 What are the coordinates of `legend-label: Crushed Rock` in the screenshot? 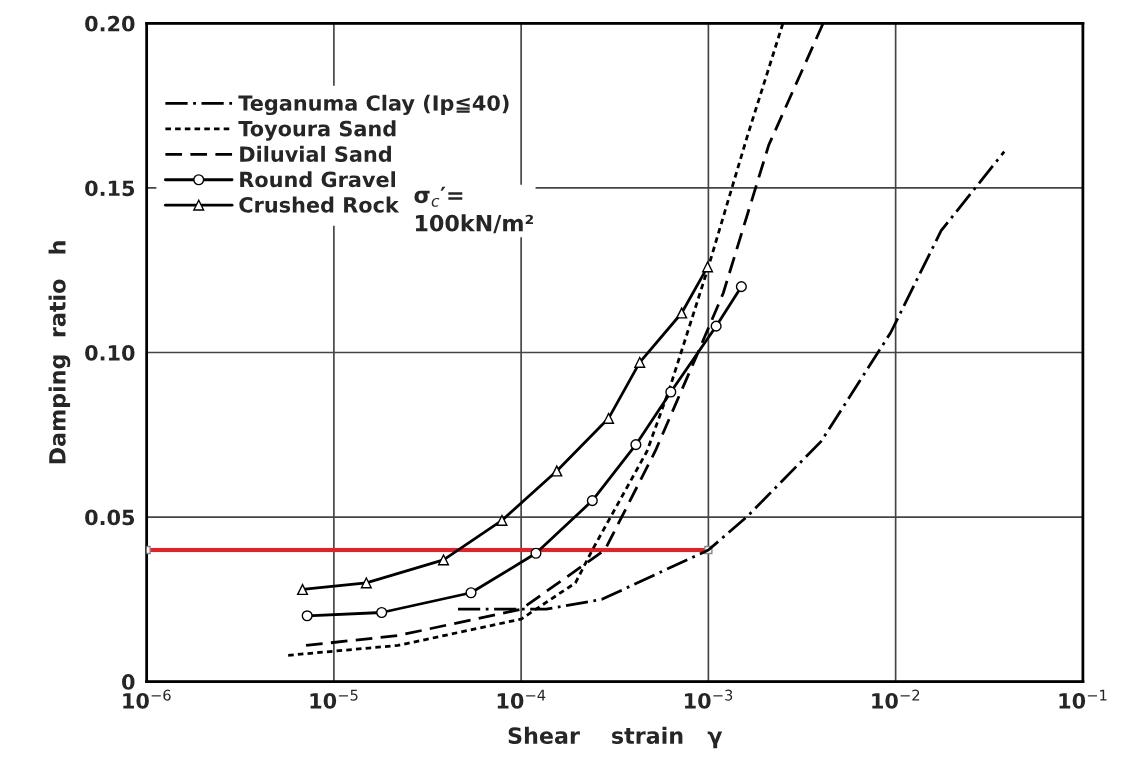 It's located at (319, 204).